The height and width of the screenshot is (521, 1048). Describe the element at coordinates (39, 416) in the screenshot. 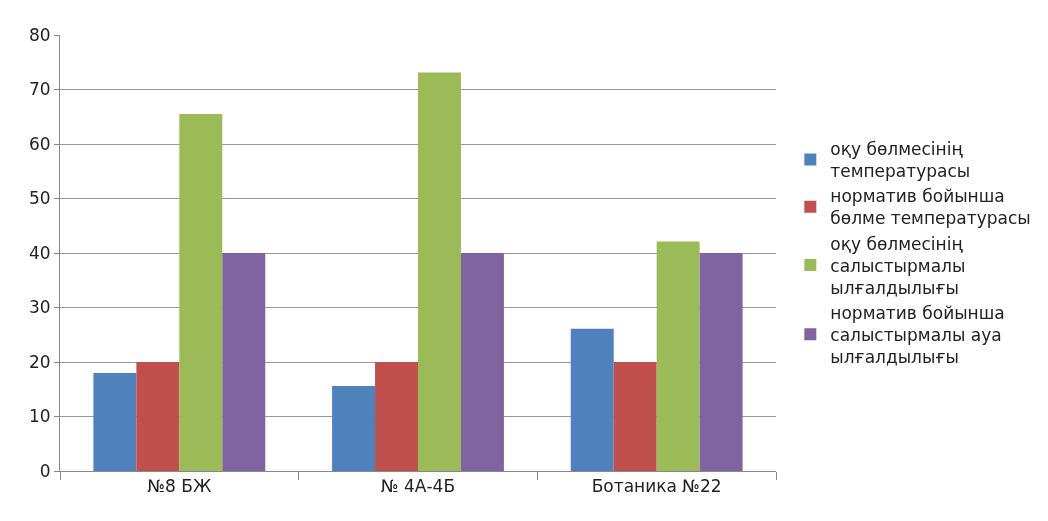

I see `y-tick-label: 10` at that location.